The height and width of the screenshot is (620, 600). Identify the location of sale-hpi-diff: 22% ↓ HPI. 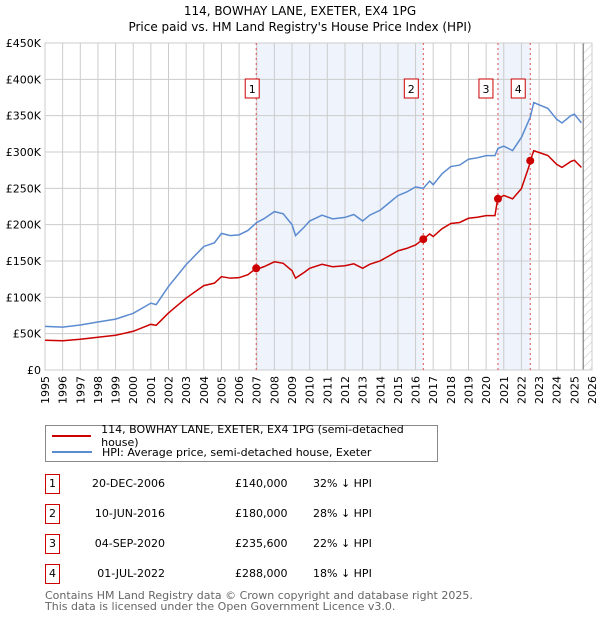
(342, 543).